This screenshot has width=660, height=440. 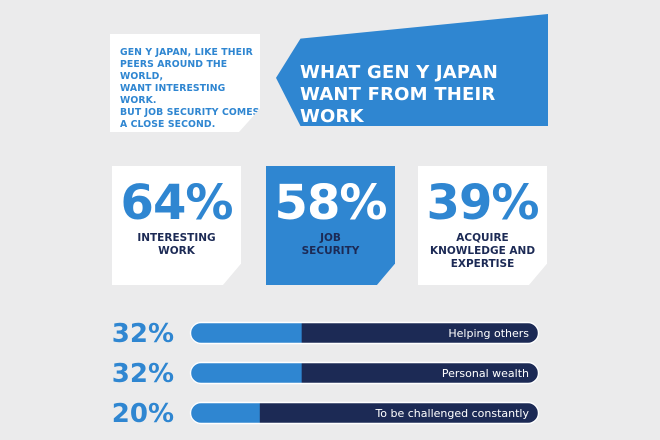 What do you see at coordinates (143, 414) in the screenshot?
I see `bar-value-label: 20%` at bounding box center [143, 414].